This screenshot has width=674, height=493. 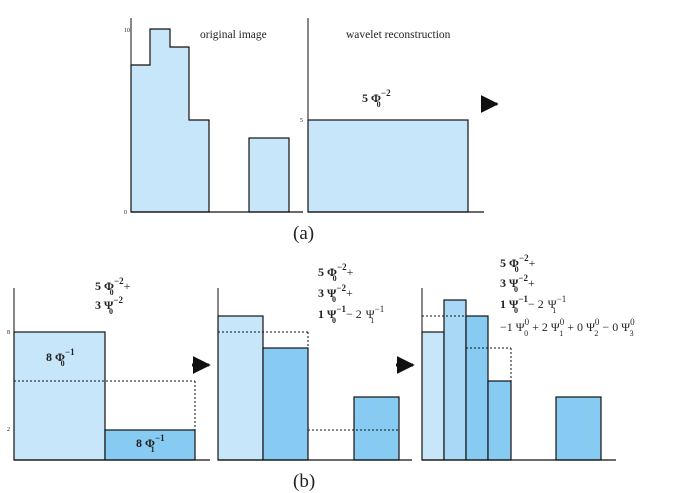 What do you see at coordinates (150, 443) in the screenshot?
I see `step1-bar-right-label: 8 Φ−1 1` at bounding box center [150, 443].